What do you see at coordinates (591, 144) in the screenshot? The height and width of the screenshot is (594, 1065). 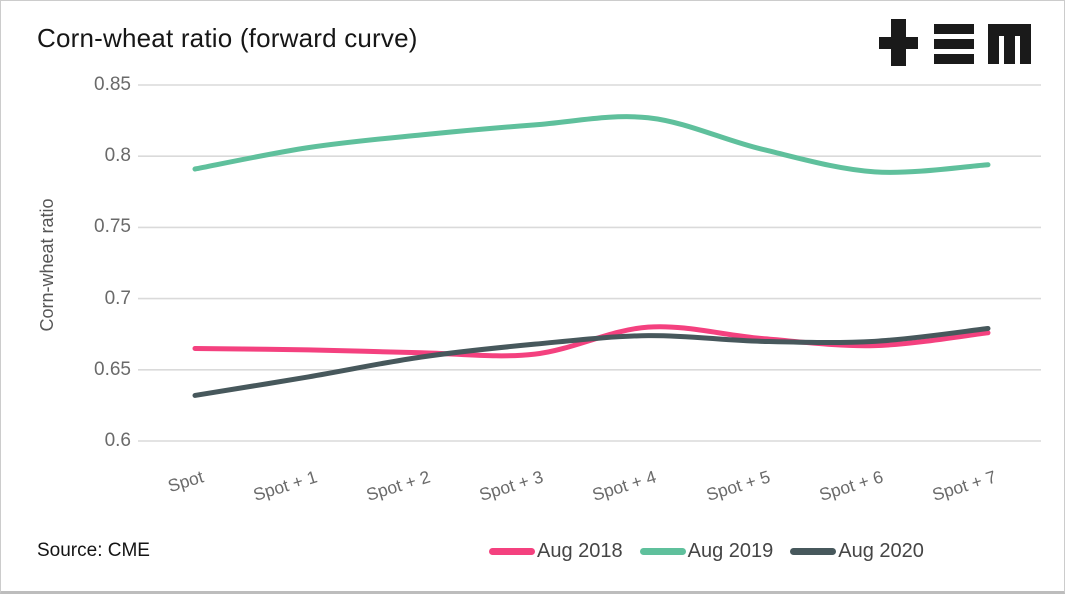 I see `series-line-aug-2019` at bounding box center [591, 144].